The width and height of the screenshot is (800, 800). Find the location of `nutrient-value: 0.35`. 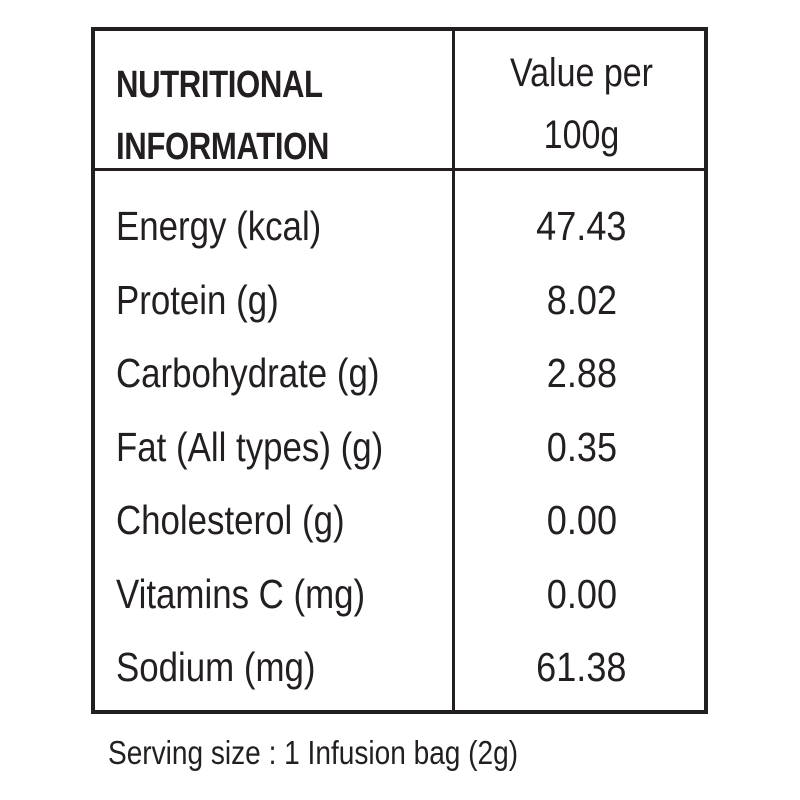

nutrient-value: 0.35 is located at coordinates (581, 447).